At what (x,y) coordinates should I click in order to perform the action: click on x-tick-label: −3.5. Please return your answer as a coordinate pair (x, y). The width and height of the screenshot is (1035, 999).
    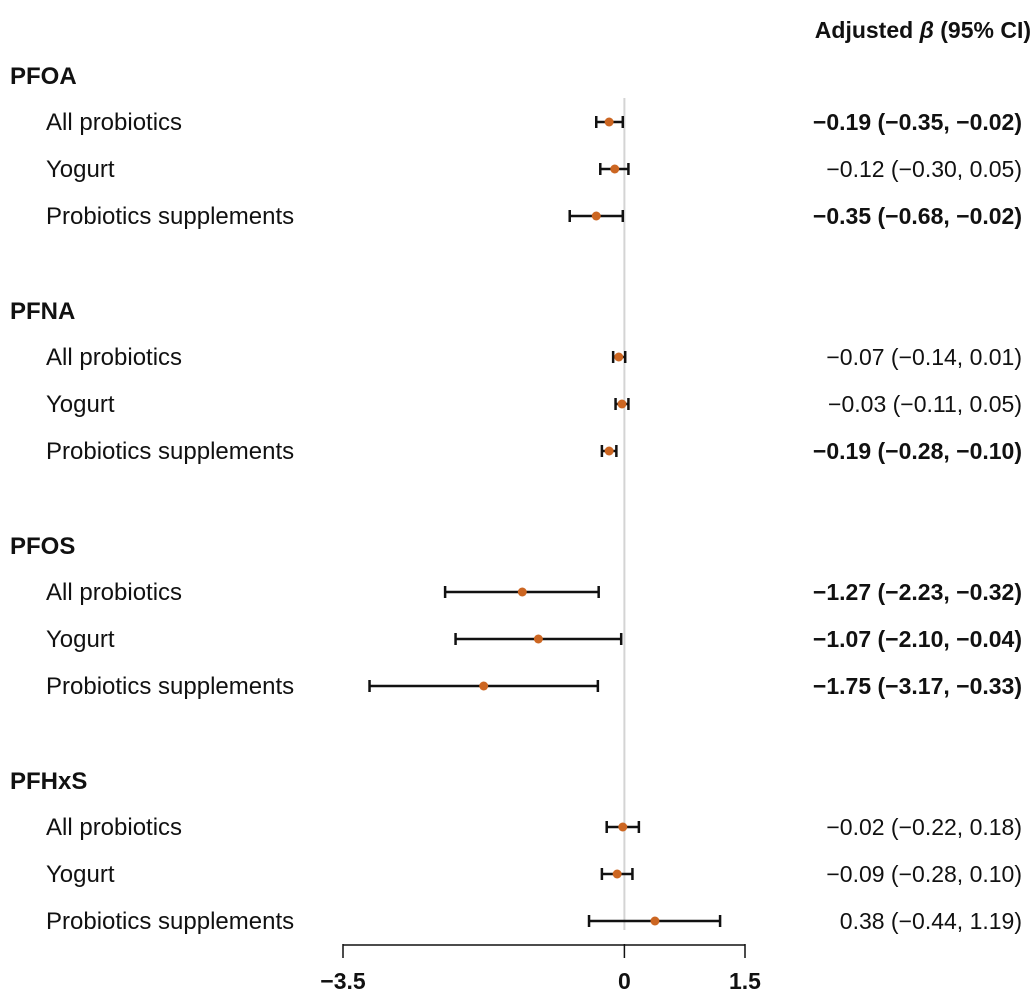
    Looking at the image, I should click on (343, 981).